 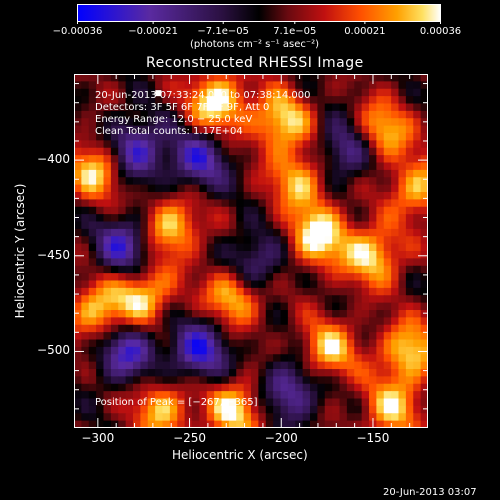 What do you see at coordinates (223, 31) in the screenshot?
I see `colorbar-tick-label: −7.1e−05` at bounding box center [223, 31].